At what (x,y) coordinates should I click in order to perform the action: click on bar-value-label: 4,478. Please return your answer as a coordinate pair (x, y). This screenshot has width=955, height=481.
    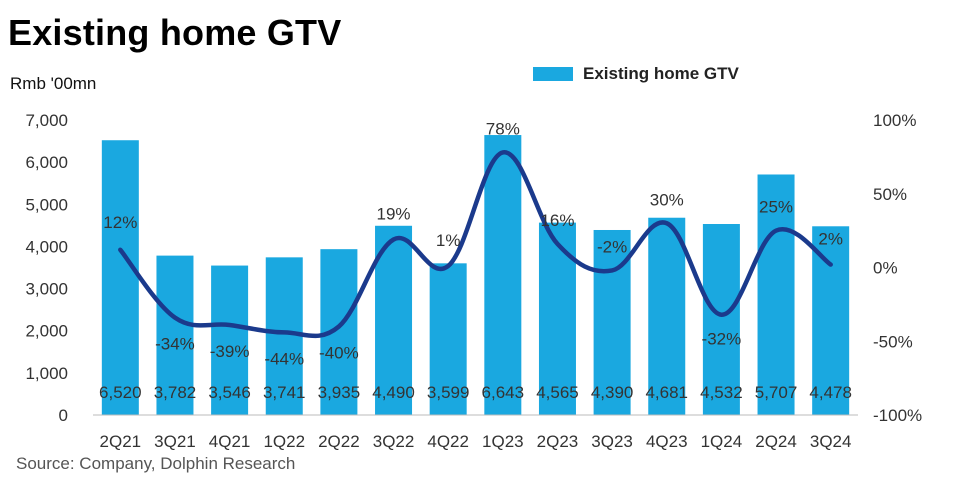
    Looking at the image, I should click on (830, 392).